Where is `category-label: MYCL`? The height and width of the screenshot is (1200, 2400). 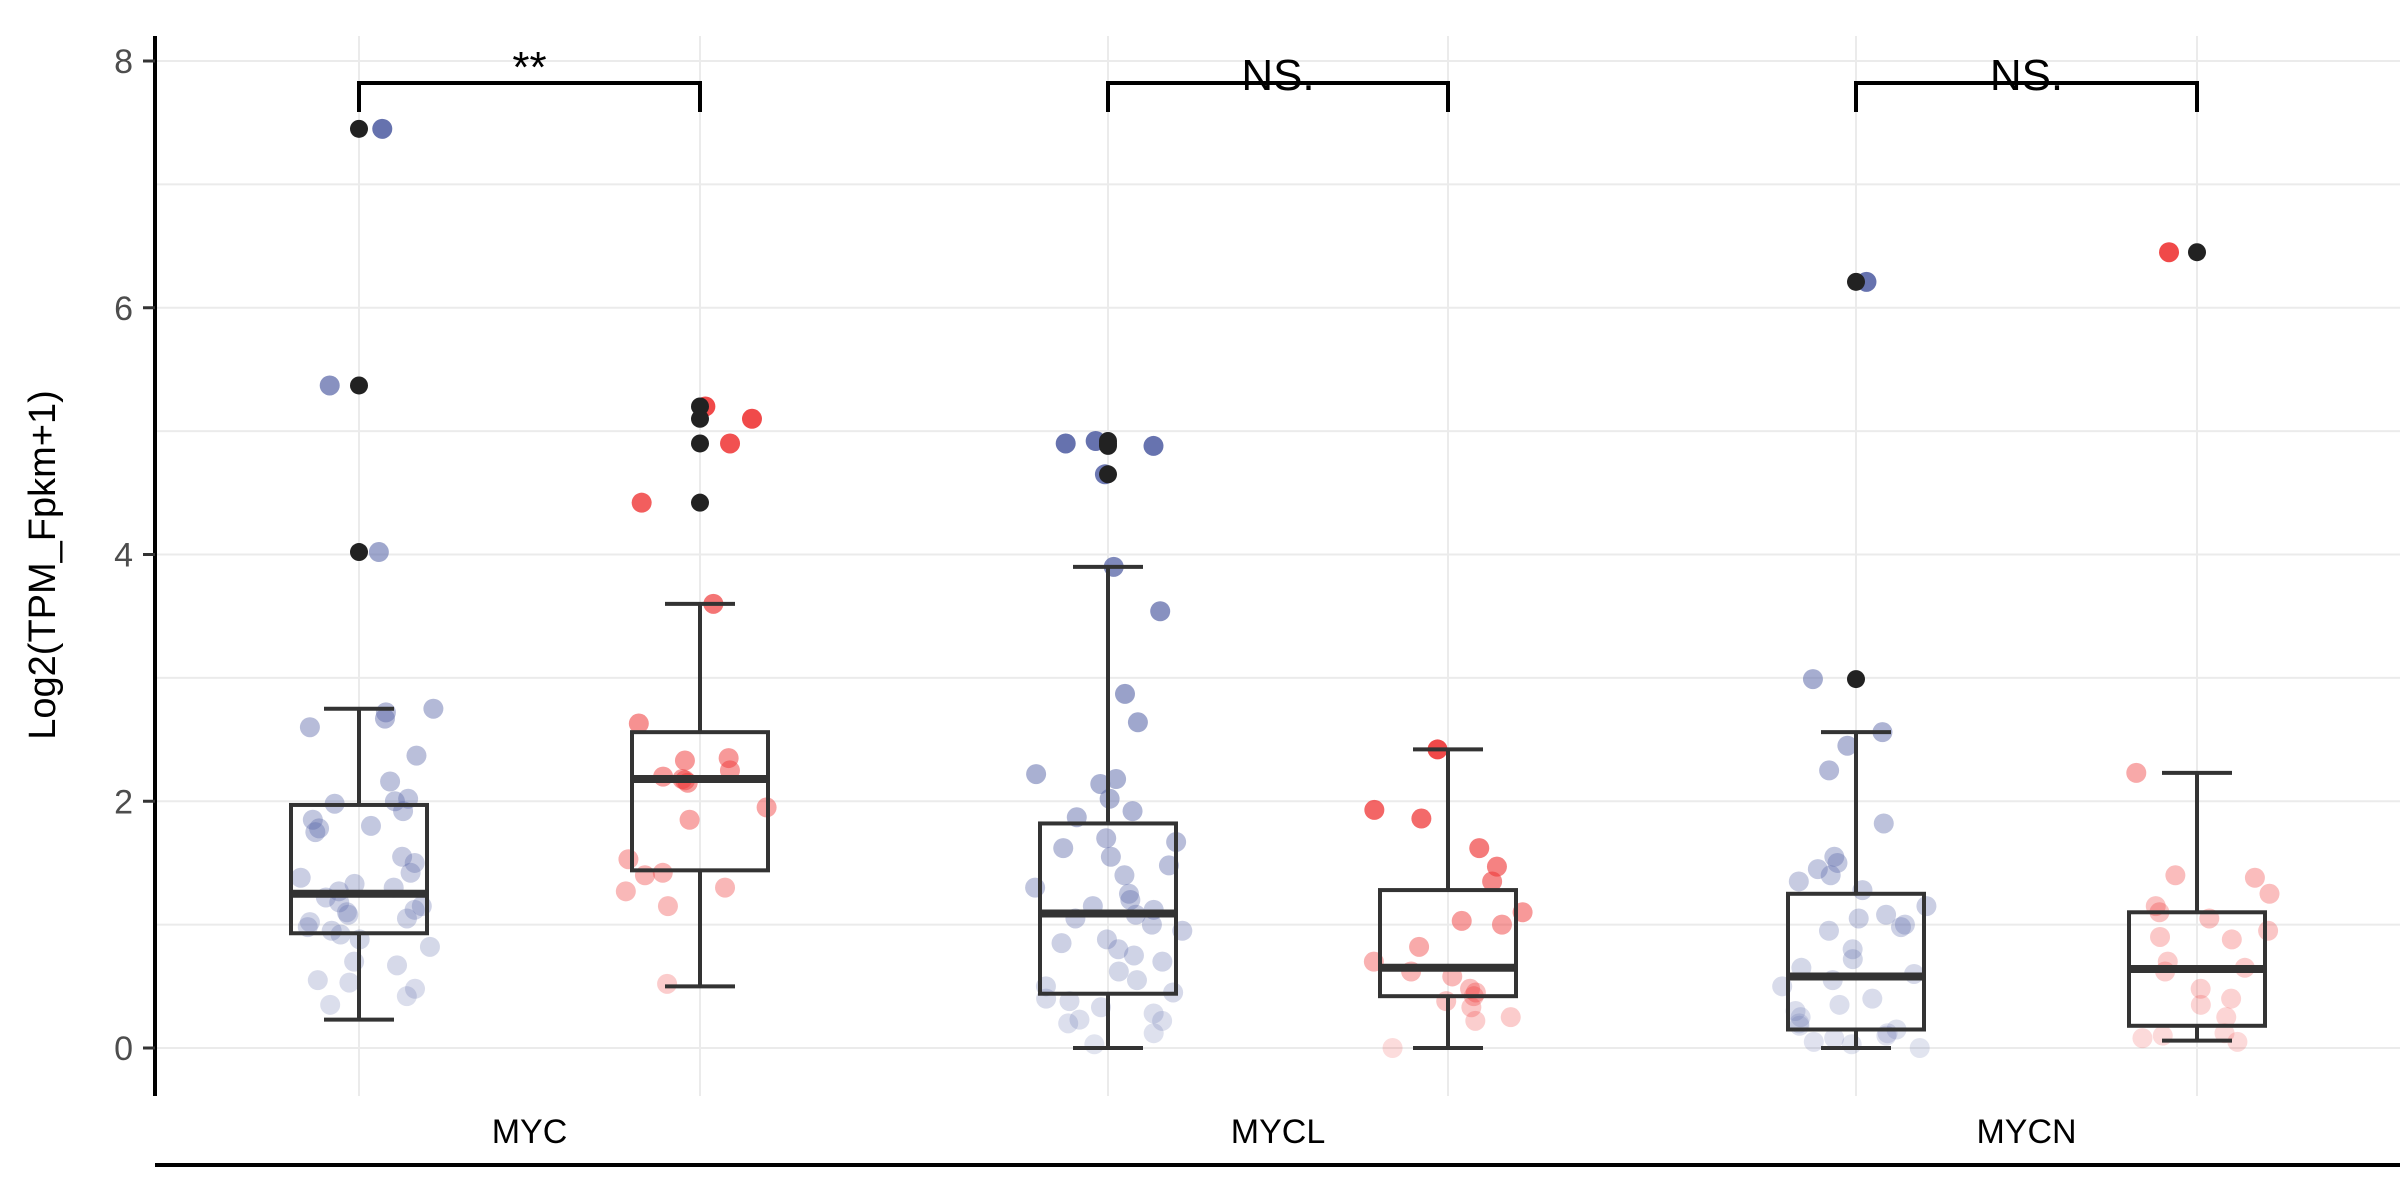 category-label: MYCL is located at coordinates (1278, 1132).